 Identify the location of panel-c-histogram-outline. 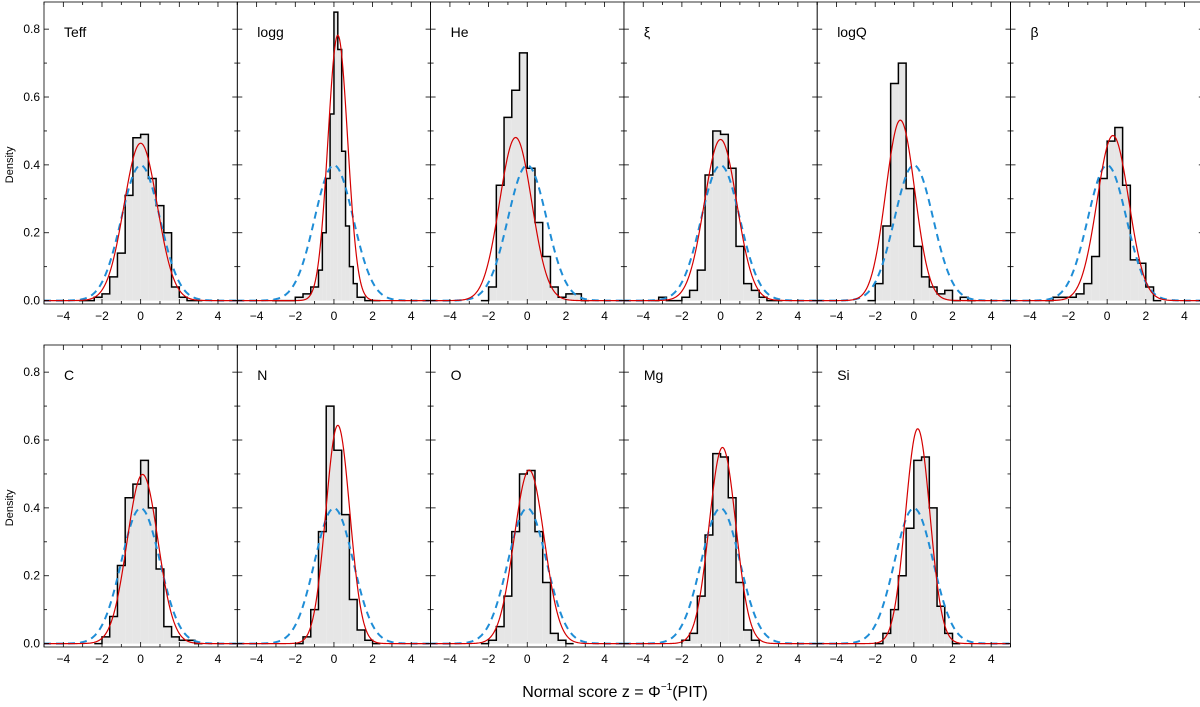
(148, 552).